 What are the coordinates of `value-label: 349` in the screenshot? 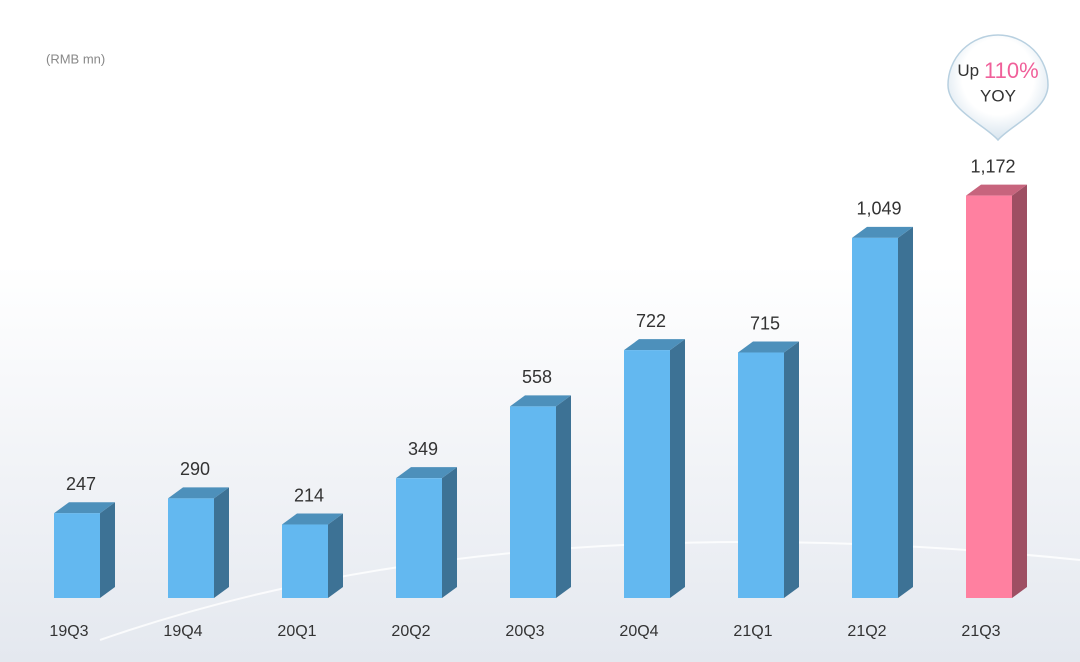 It's located at (423, 449).